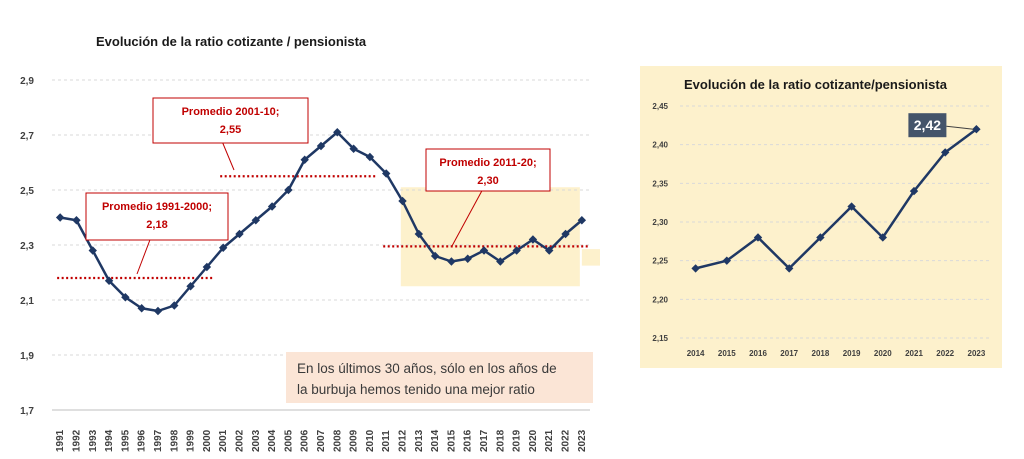 The image size is (1024, 459). I want to click on x-tick-label: 2010, so click(370, 440).